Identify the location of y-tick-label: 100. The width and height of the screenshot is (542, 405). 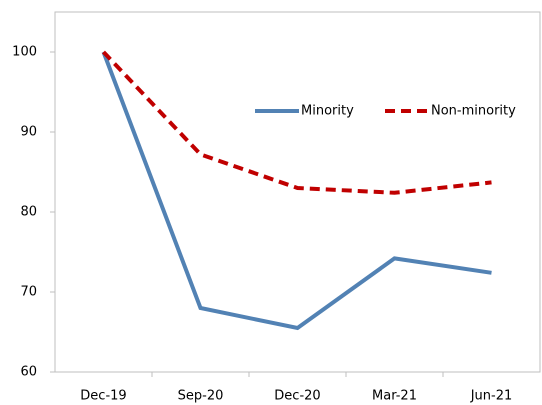
(24, 52).